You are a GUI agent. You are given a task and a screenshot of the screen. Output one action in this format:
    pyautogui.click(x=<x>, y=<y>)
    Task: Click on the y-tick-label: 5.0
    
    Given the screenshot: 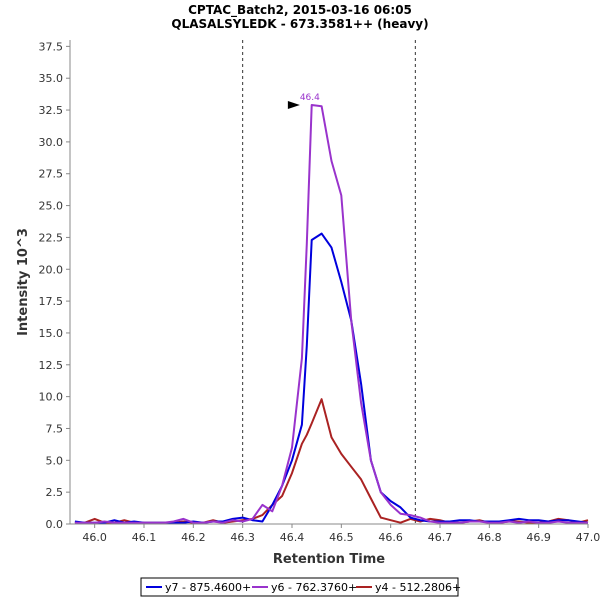 What is the action you would take?
    pyautogui.click(x=55, y=460)
    